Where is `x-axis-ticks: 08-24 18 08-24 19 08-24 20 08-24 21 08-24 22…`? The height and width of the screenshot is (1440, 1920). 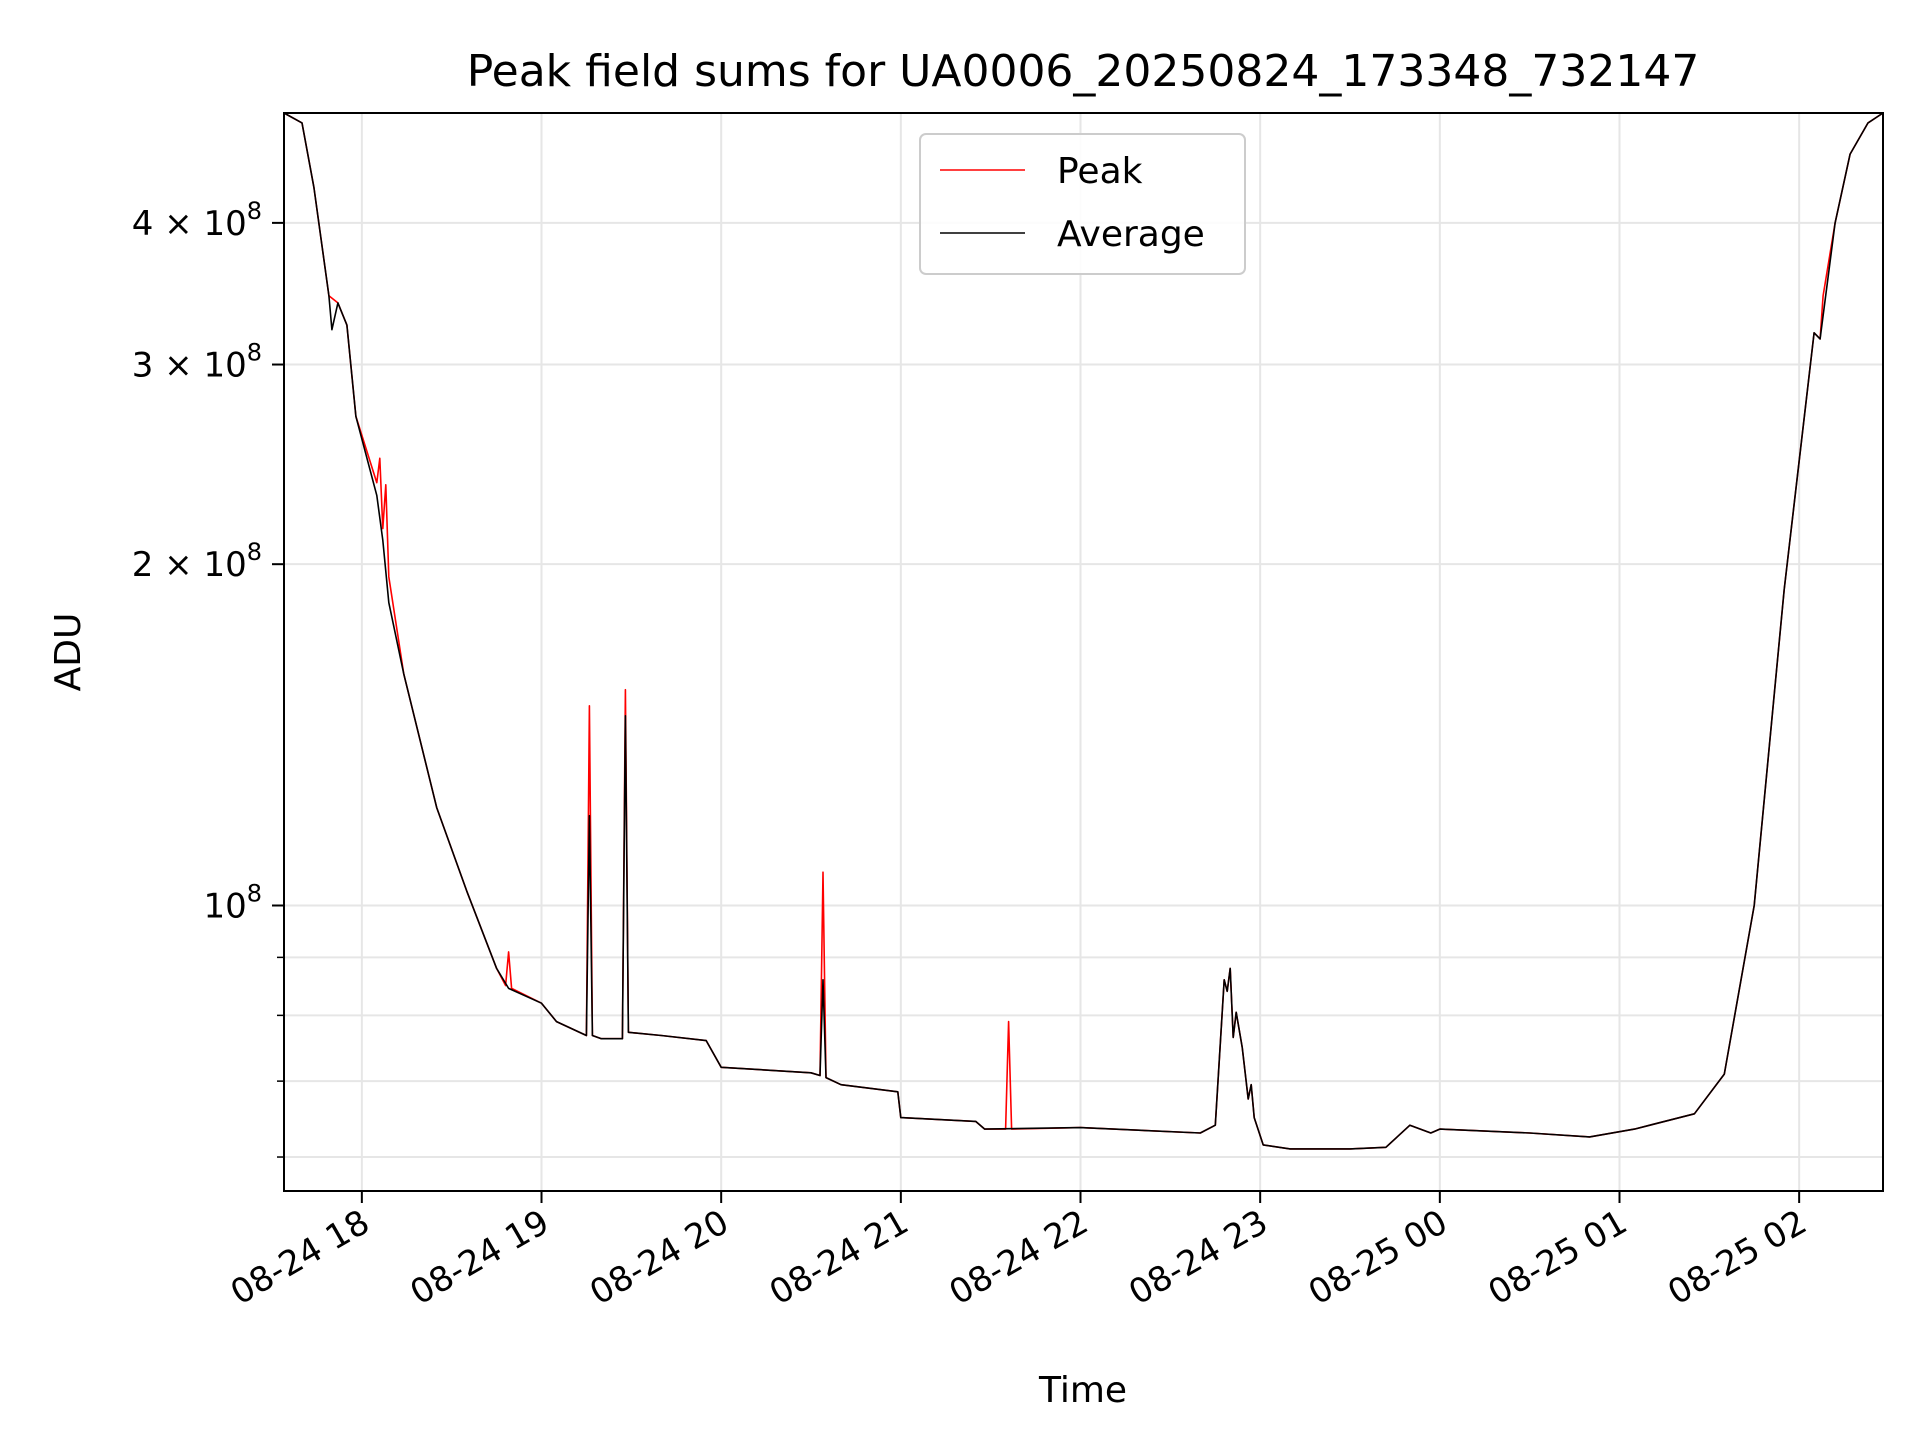
x-axis-ticks: 08-24 18 08-24 19 08-24 20 08-24 21 08-24 22… is located at coordinates (1019, 1252).